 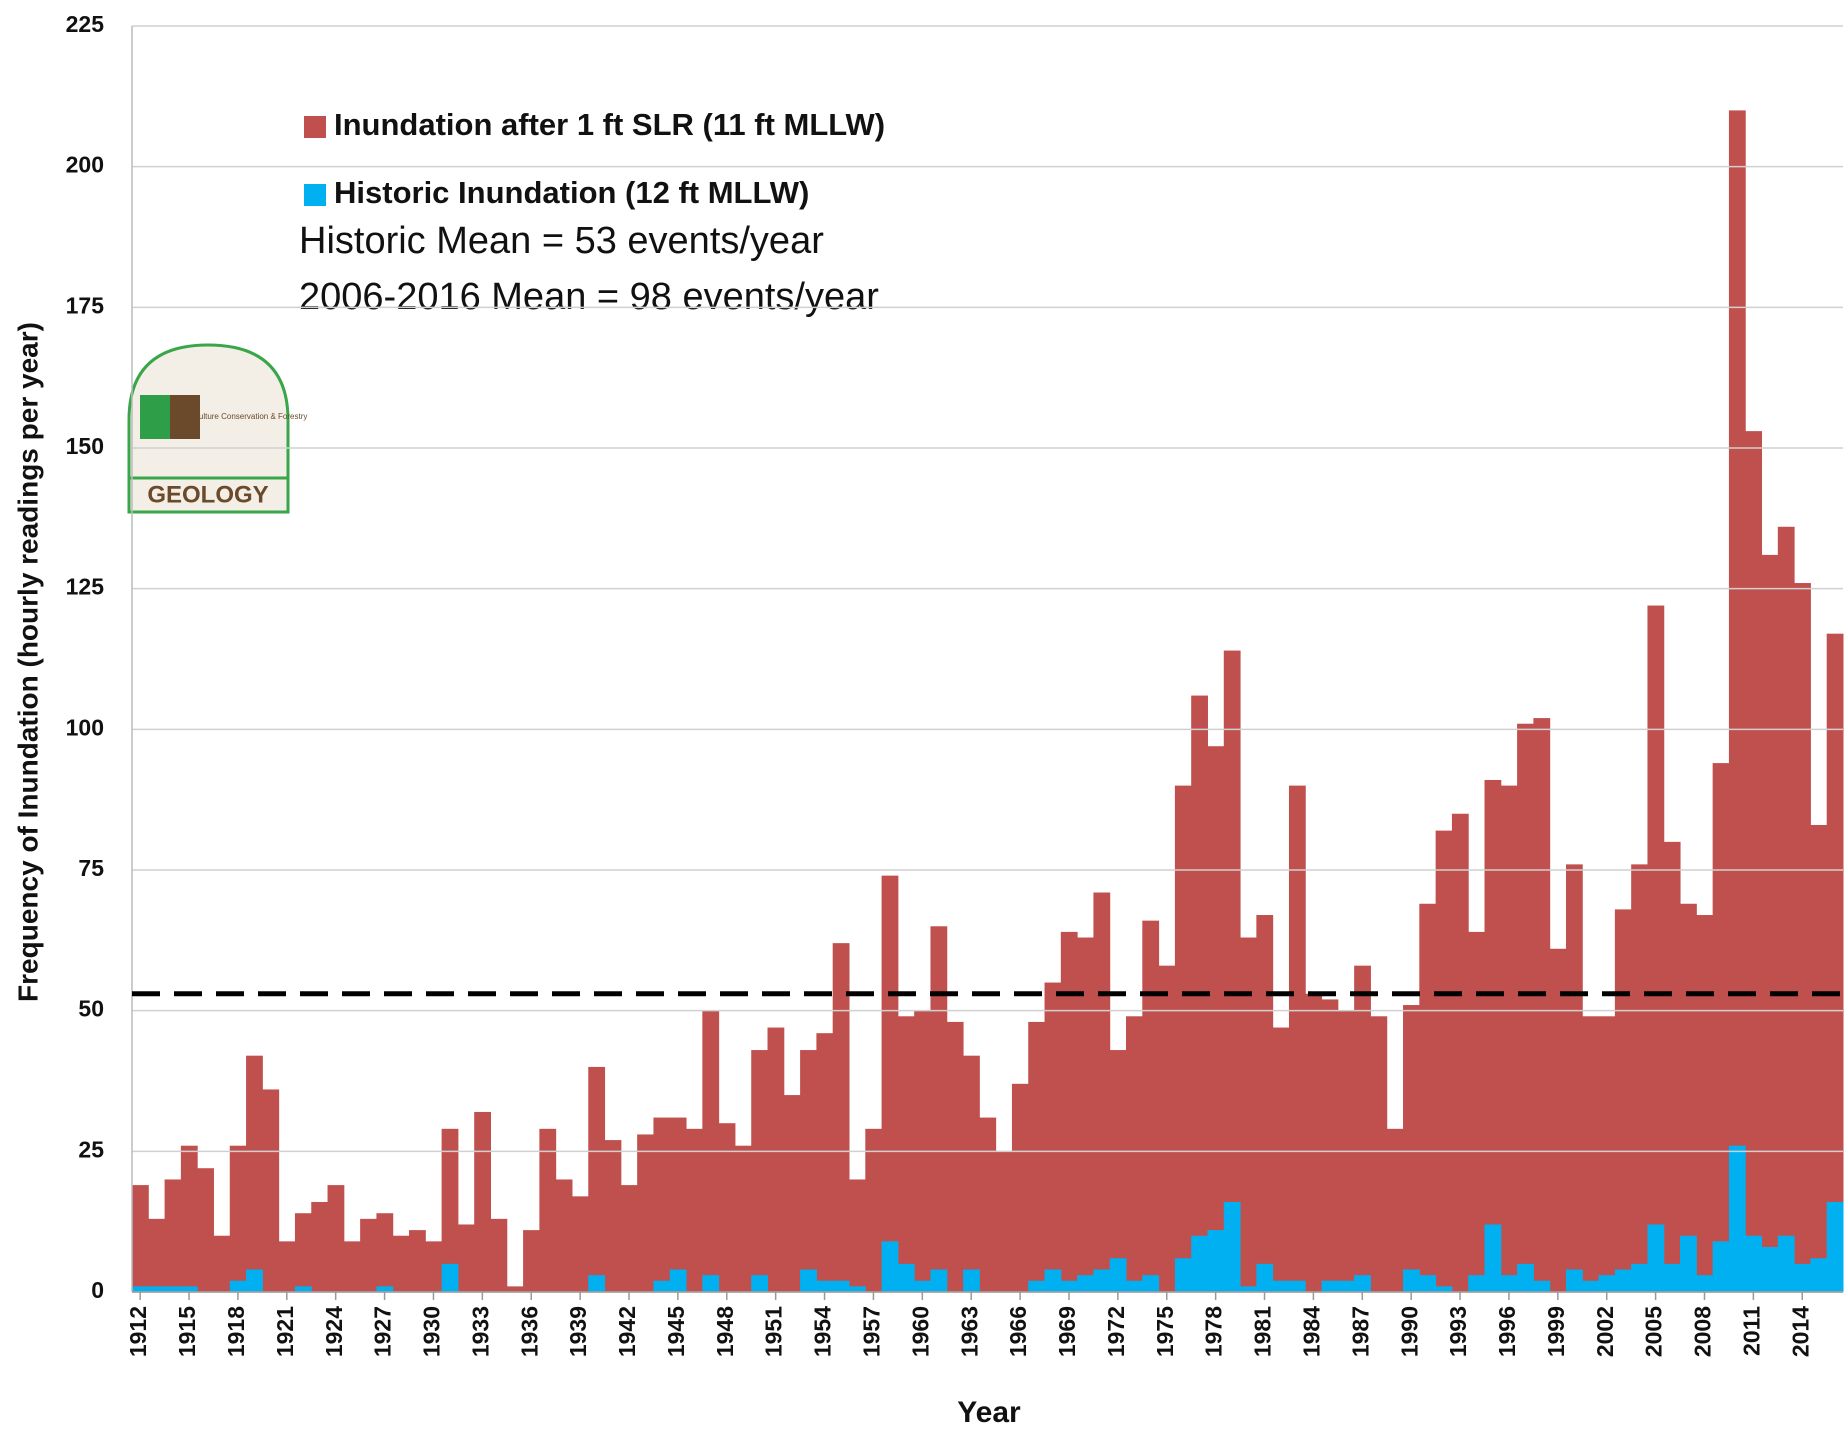 What do you see at coordinates (285, 1331) in the screenshot?
I see `x-tick-label: 1921` at bounding box center [285, 1331].